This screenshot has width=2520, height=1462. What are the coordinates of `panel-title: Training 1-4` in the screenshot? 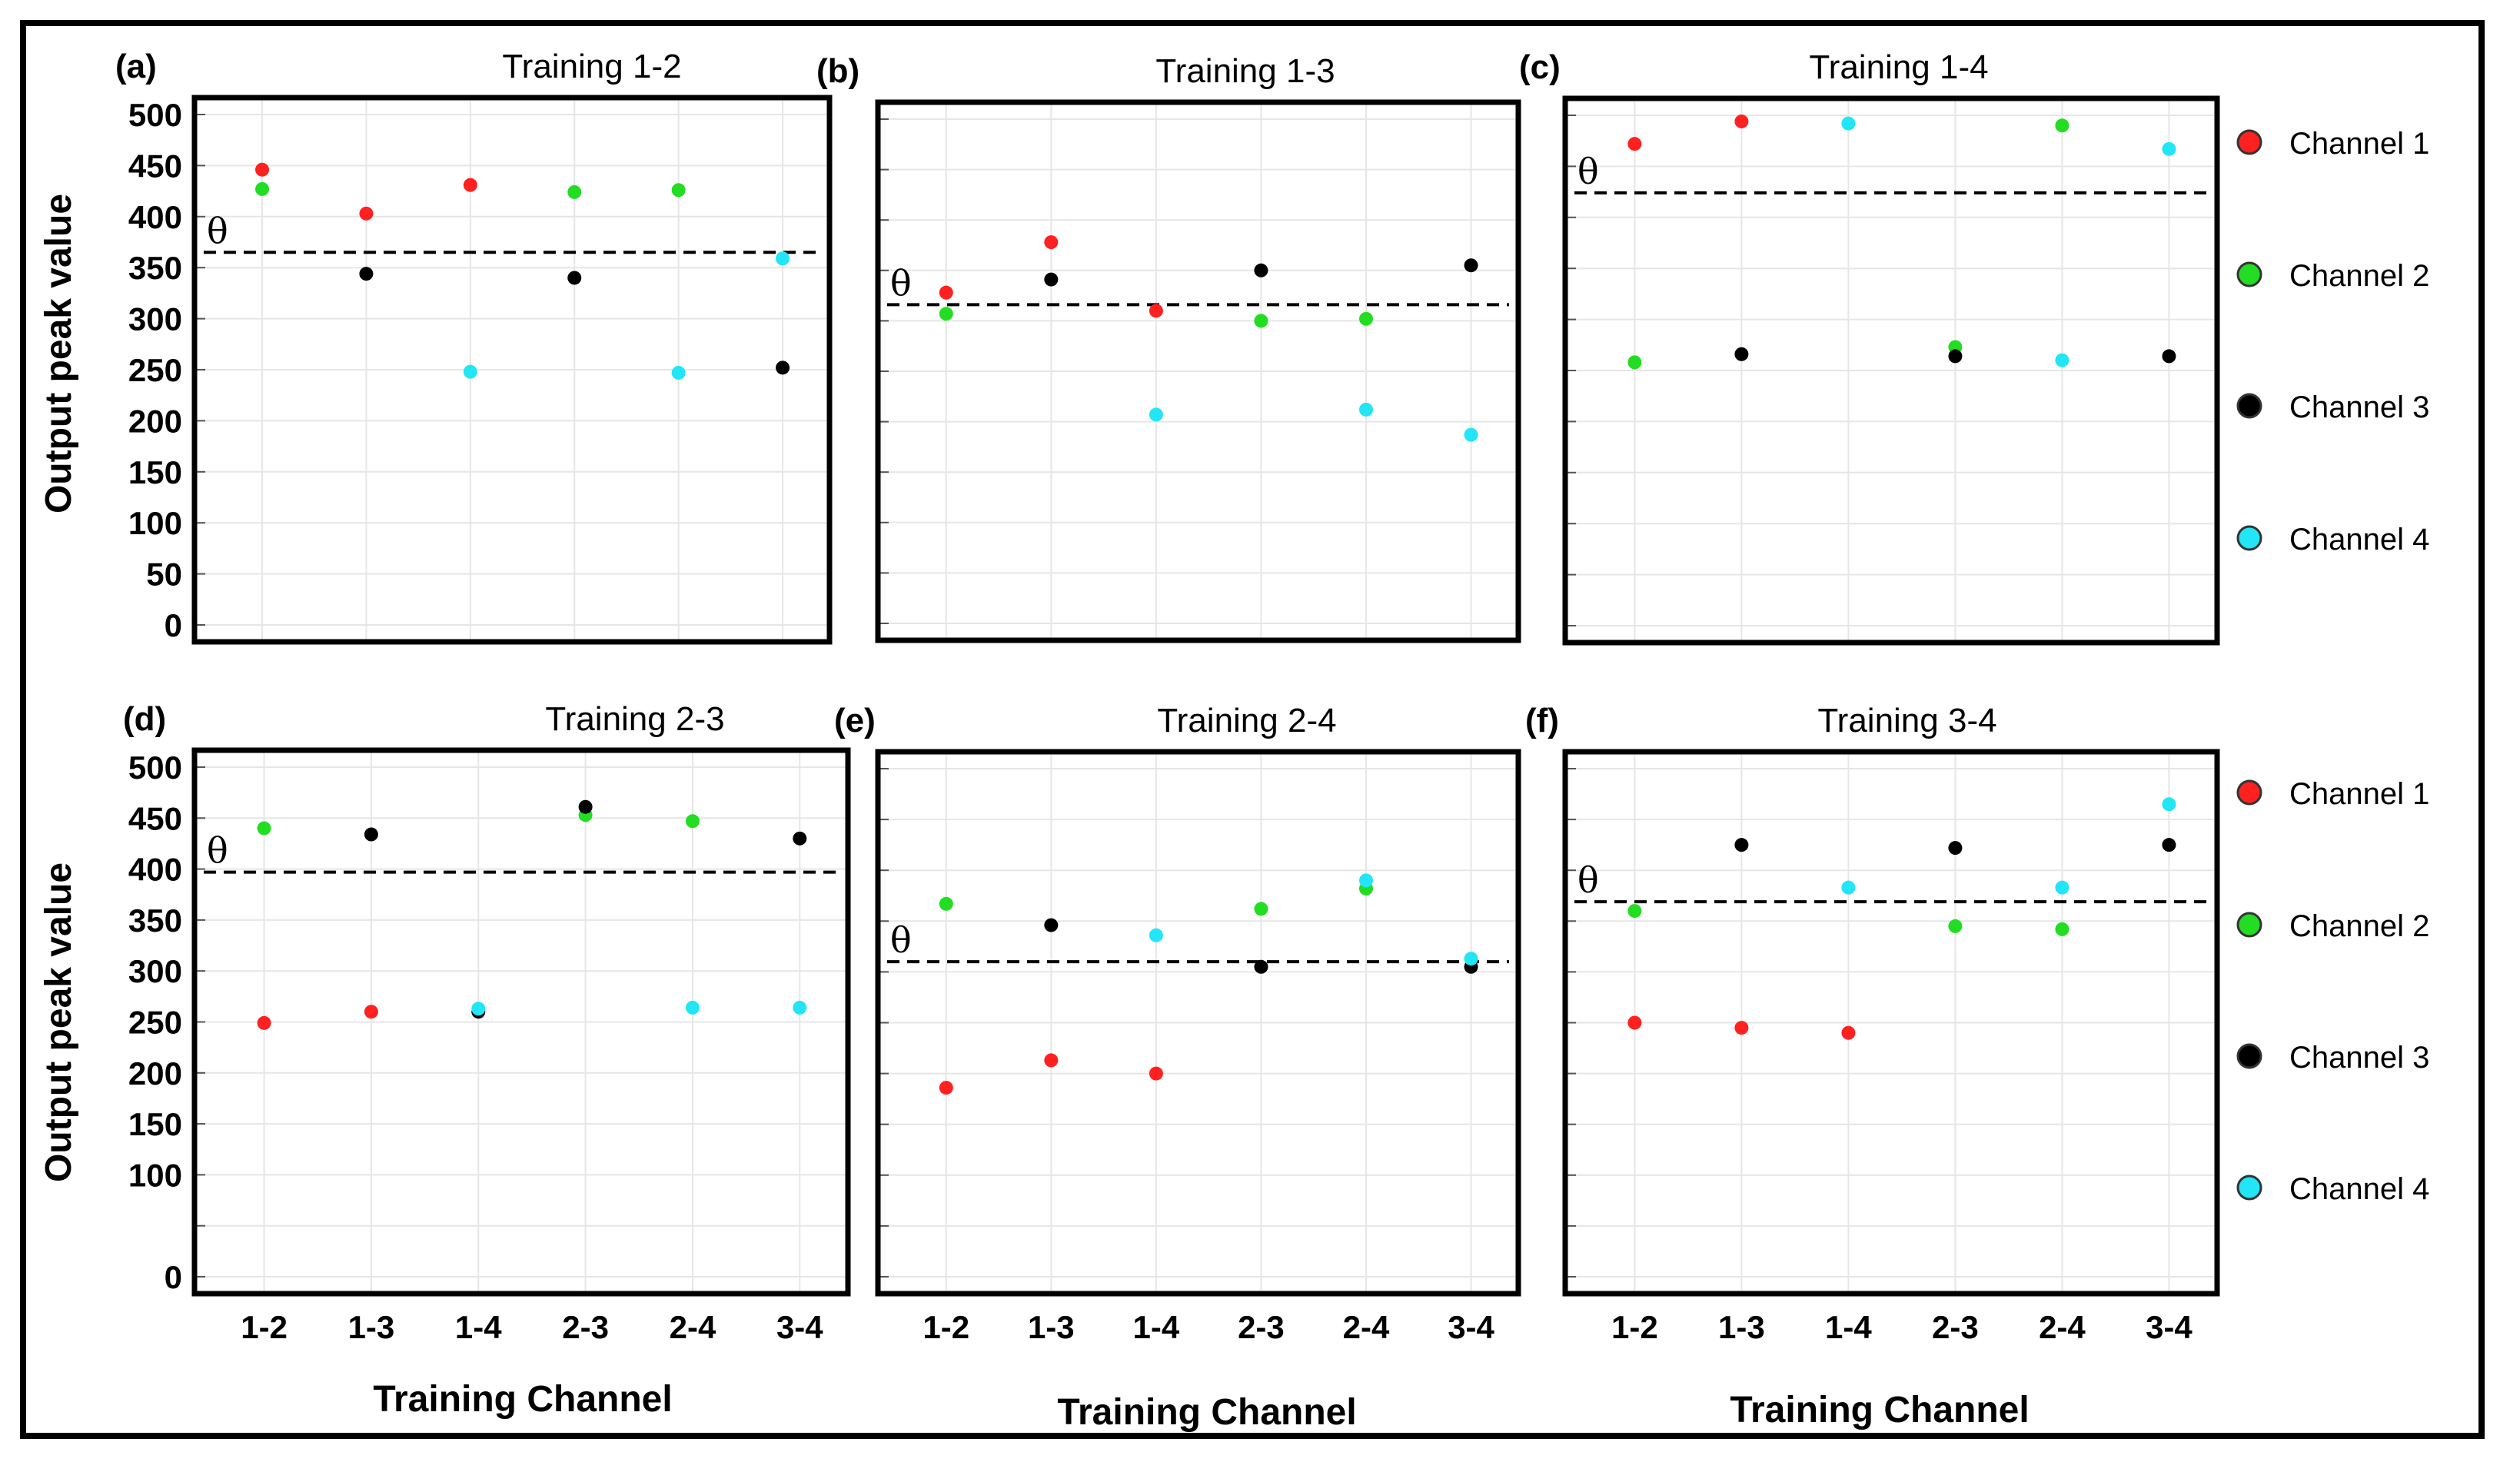 It's located at (1899, 67).